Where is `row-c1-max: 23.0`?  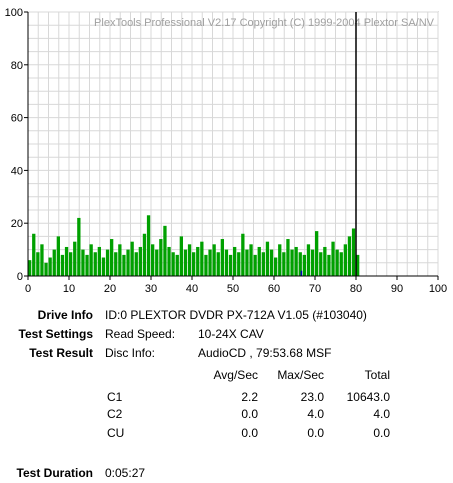 row-c1-max: 23.0 is located at coordinates (293, 397).